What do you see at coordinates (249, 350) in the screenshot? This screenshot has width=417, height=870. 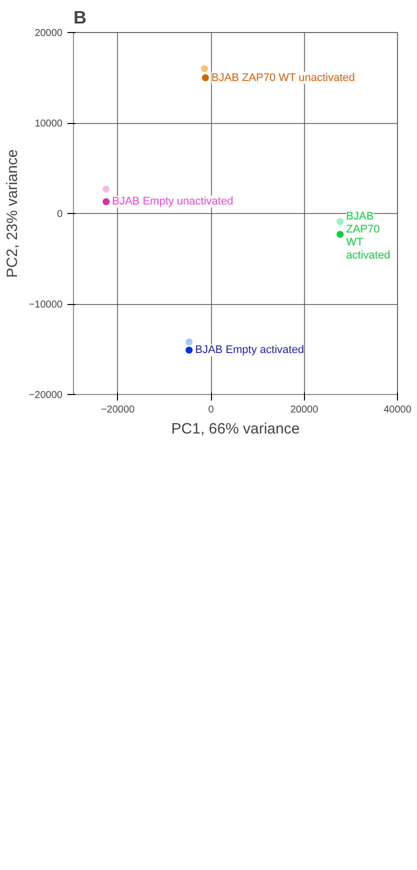 I see `series-label: BJAB Empty activated` at bounding box center [249, 350].